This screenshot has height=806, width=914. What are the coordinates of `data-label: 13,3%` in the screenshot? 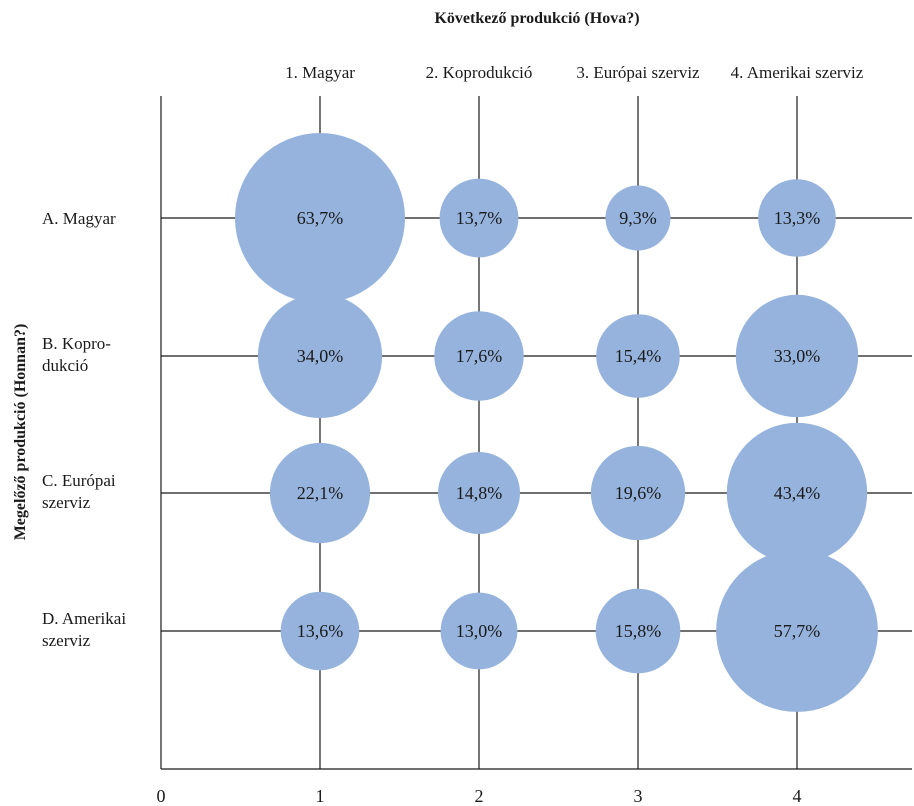 It's located at (797, 218).